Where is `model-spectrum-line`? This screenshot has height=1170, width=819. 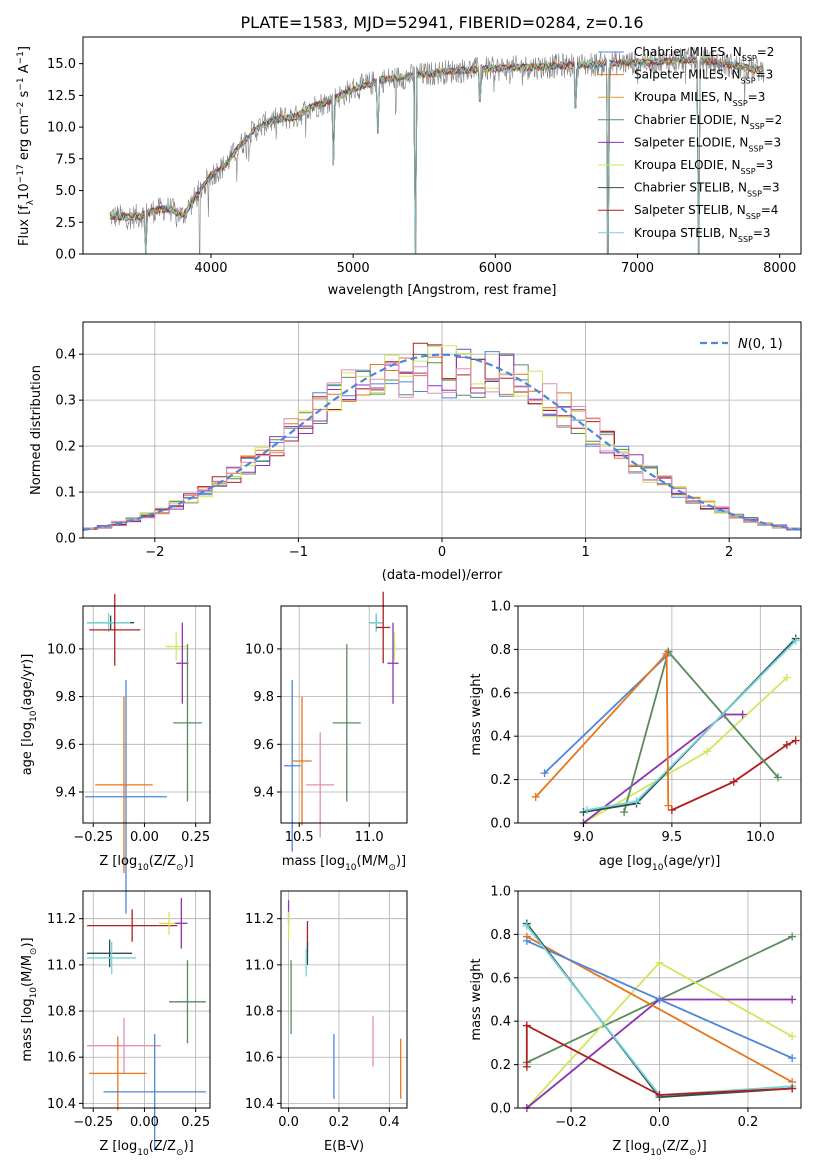 model-spectrum-line is located at coordinates (436, 155).